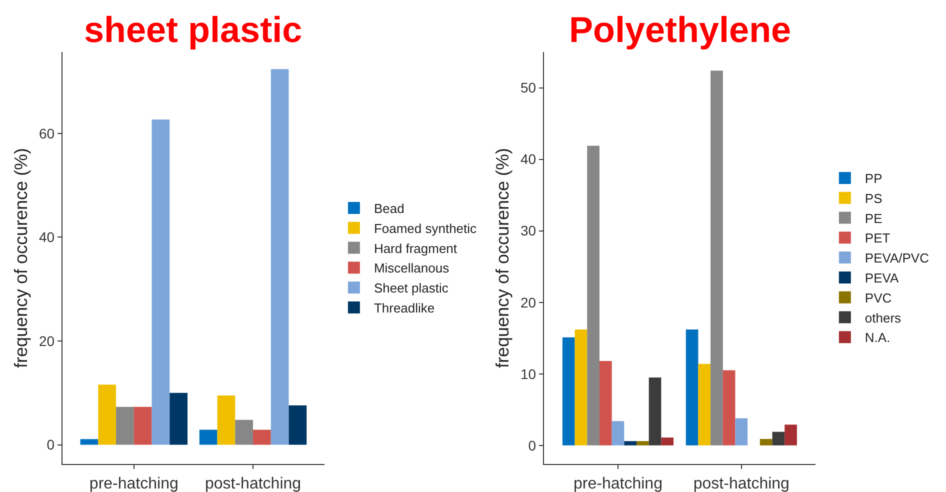 The width and height of the screenshot is (946, 492). I want to click on chart-title: Polyethylene, so click(680, 29).